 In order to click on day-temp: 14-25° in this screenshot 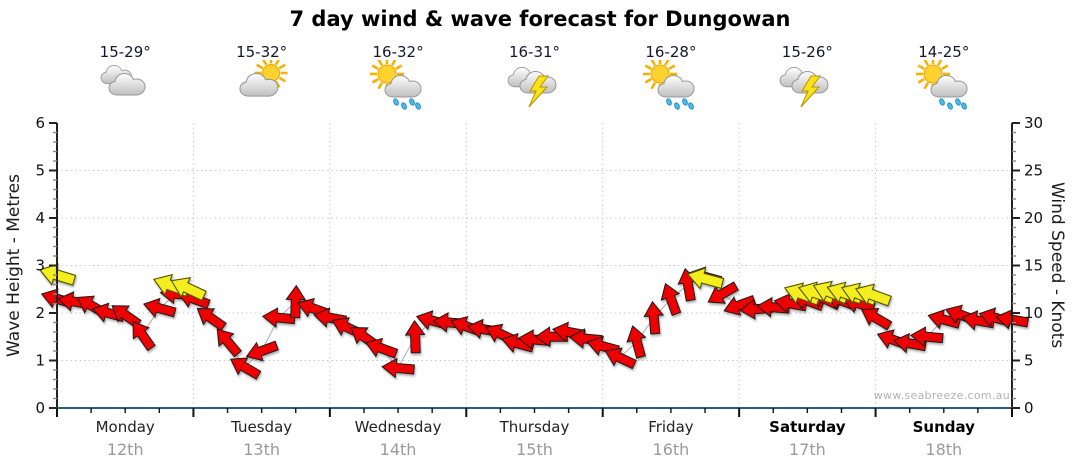, I will do `click(944, 52)`.